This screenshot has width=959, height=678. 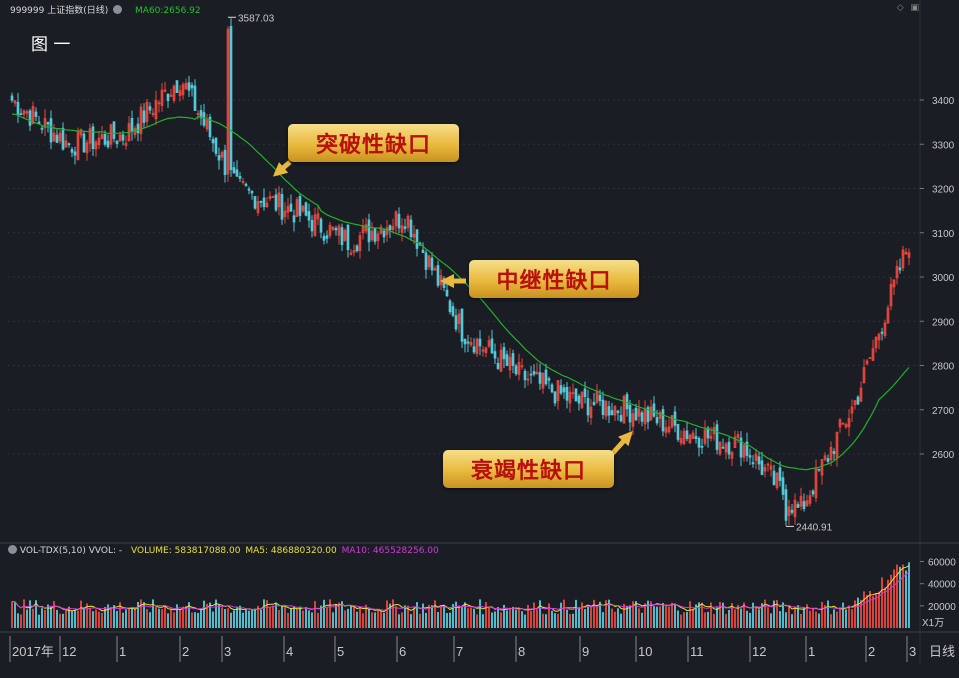 I want to click on callout-runaway-gap: 中继性缺口, so click(x=554, y=279).